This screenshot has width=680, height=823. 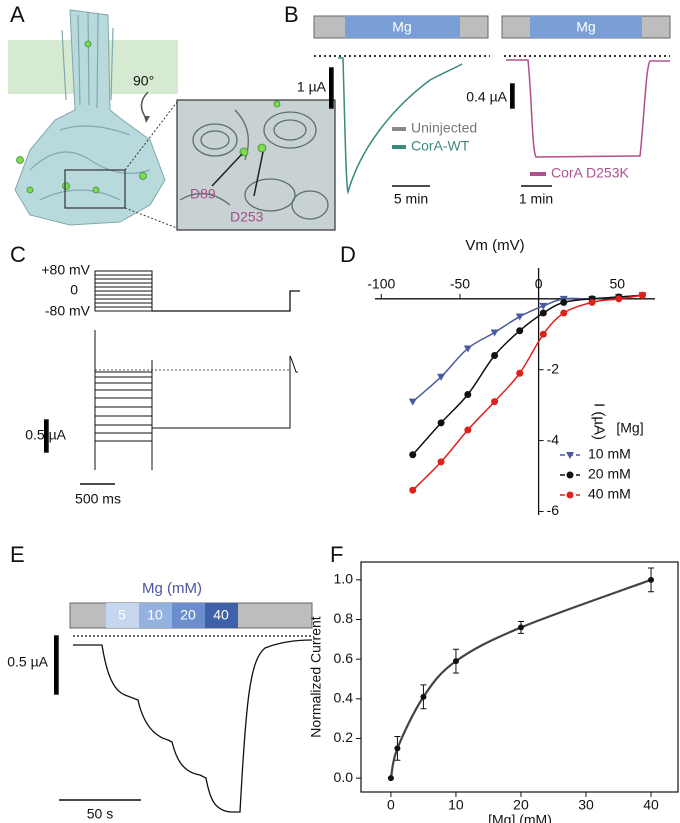 What do you see at coordinates (553, 439) in the screenshot?
I see `y-tick-label: -4` at bounding box center [553, 439].